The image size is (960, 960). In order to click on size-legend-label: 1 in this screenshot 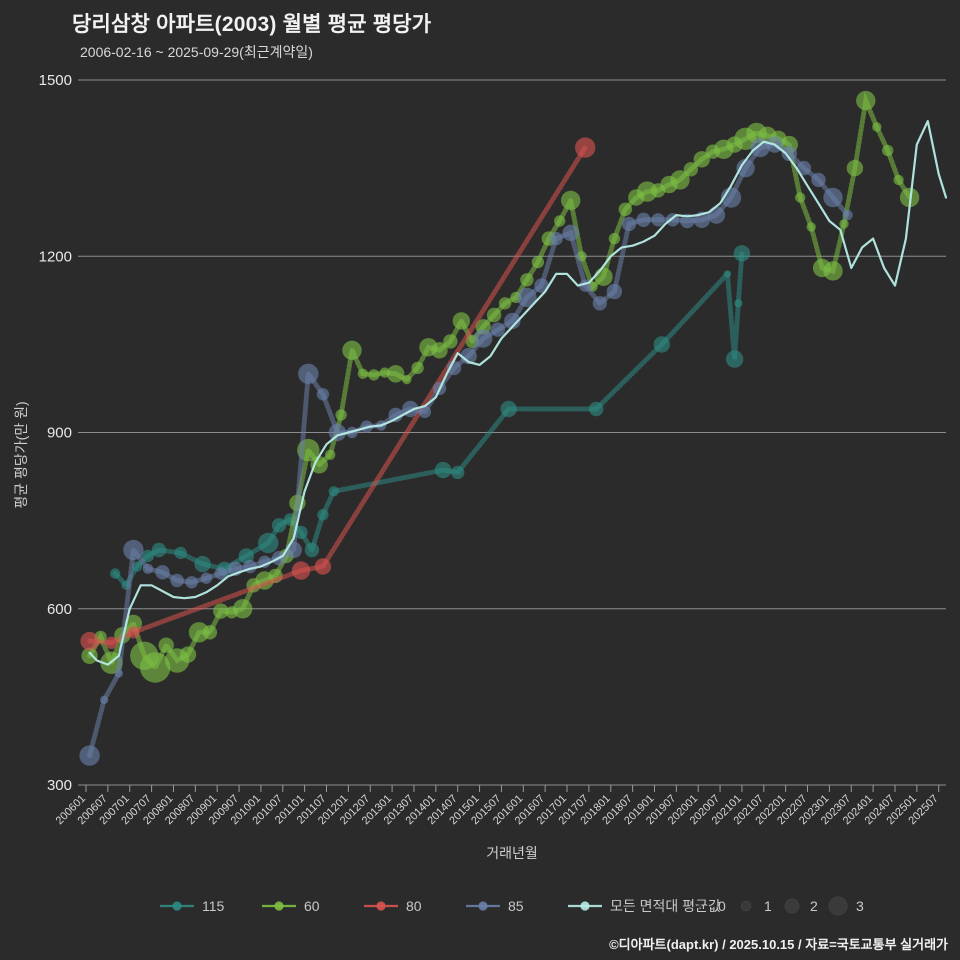, I will do `click(768, 906)`.